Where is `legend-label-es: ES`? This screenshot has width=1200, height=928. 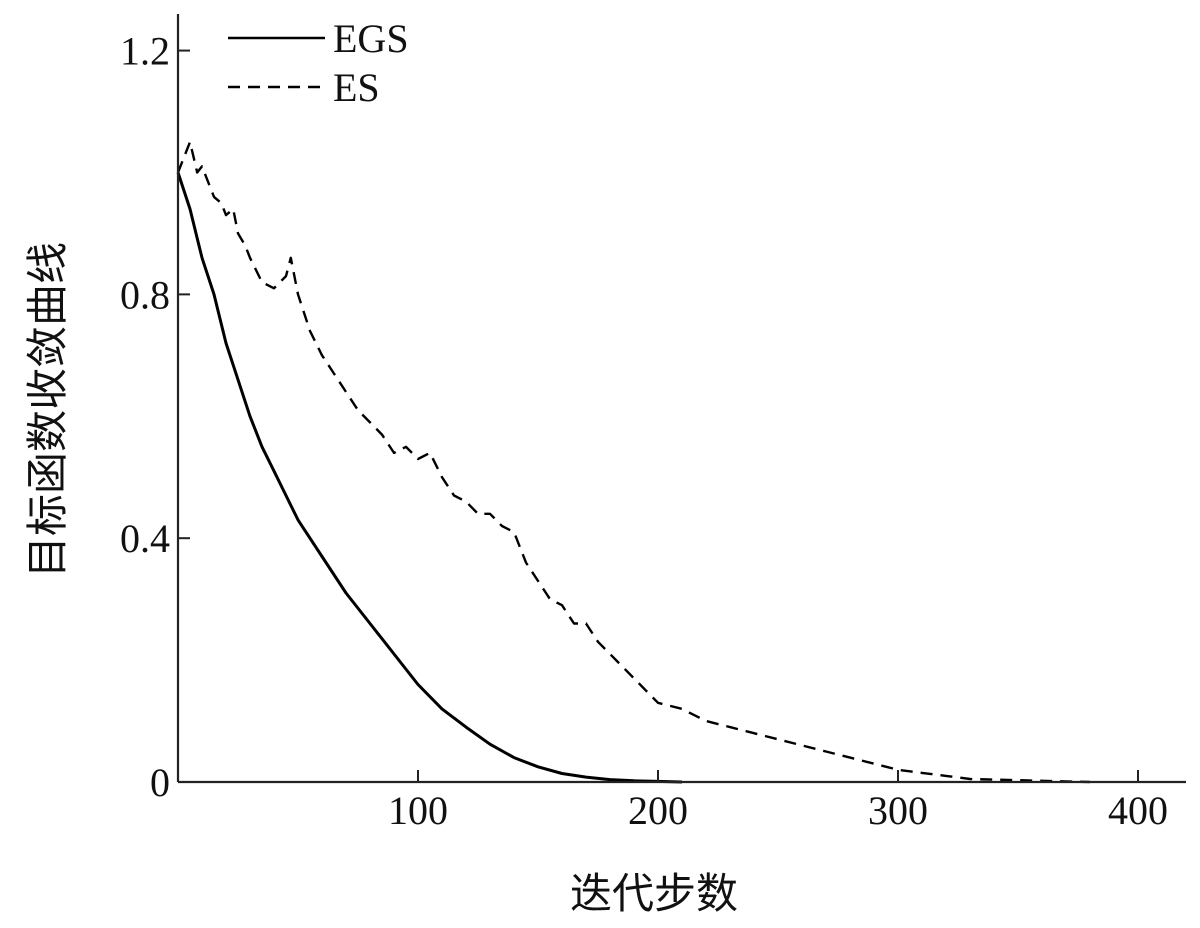 legend-label-es: ES is located at coordinates (356, 87).